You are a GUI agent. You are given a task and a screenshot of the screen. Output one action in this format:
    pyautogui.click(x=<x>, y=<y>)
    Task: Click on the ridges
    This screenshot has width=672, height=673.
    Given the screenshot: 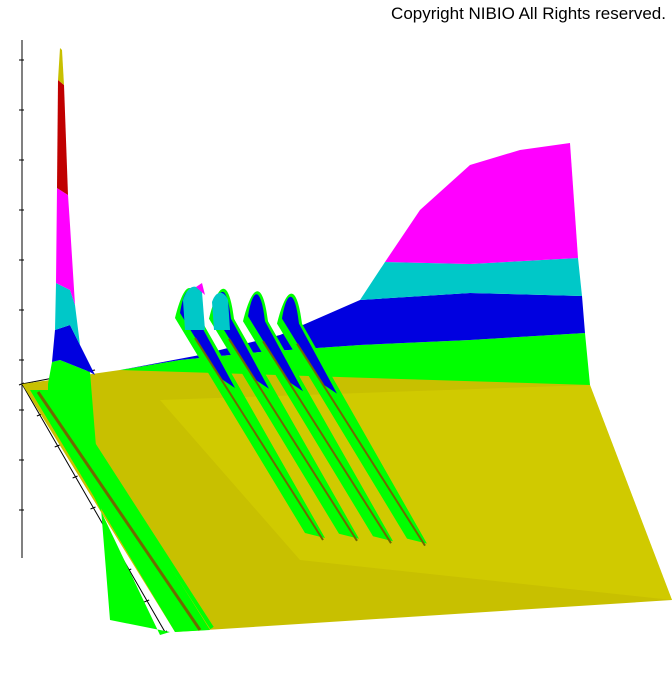 What is the action you would take?
    pyautogui.click(x=301, y=415)
    